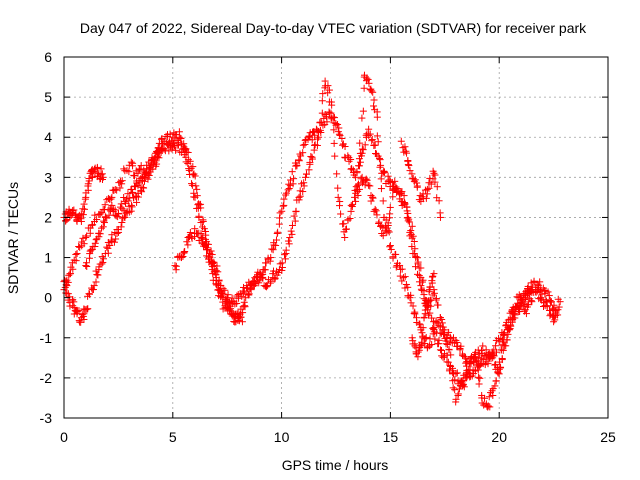 The width and height of the screenshot is (640, 480). What do you see at coordinates (608, 437) in the screenshot?
I see `x-tick-label: 25` at bounding box center [608, 437].